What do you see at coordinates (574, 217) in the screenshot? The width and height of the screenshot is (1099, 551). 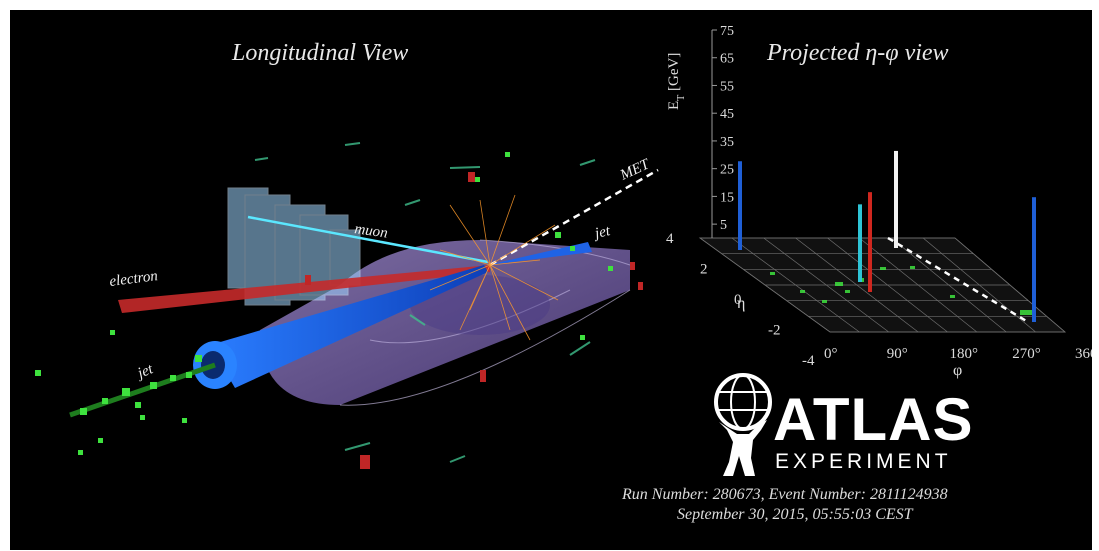 I see `met-line` at bounding box center [574, 217].